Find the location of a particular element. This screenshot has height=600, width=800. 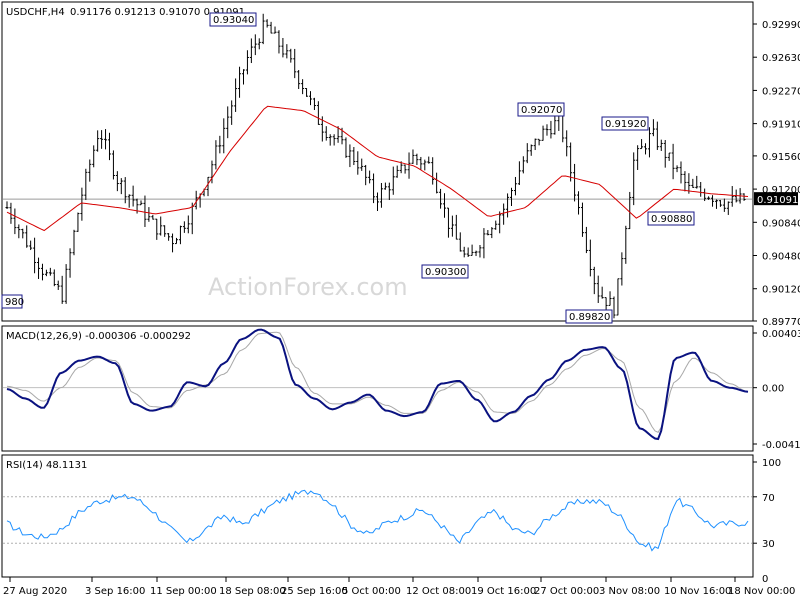

price-ytick-label: 0.92270 is located at coordinates (781, 91).